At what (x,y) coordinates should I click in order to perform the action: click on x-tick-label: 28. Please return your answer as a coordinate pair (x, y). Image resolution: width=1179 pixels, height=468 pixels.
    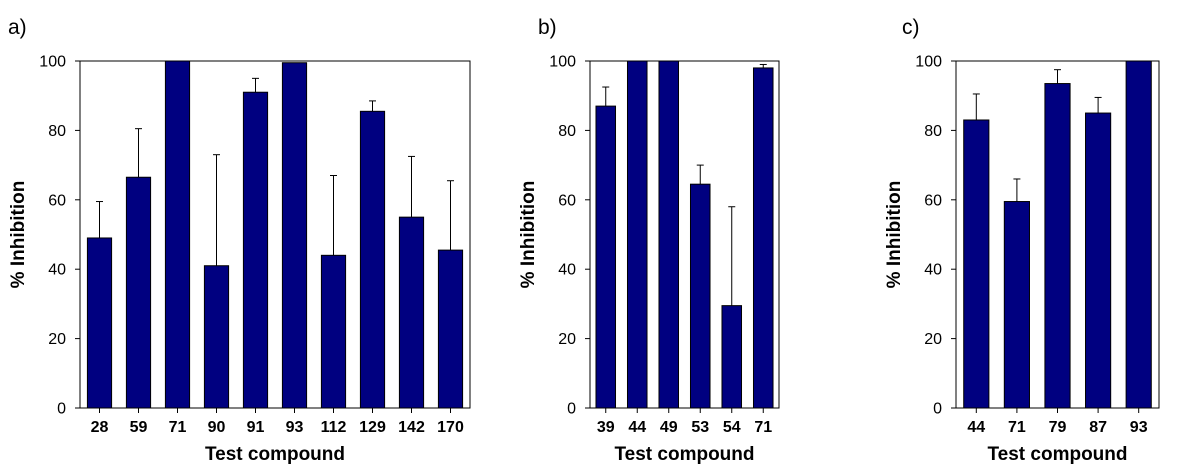
    Looking at the image, I should click on (100, 427).